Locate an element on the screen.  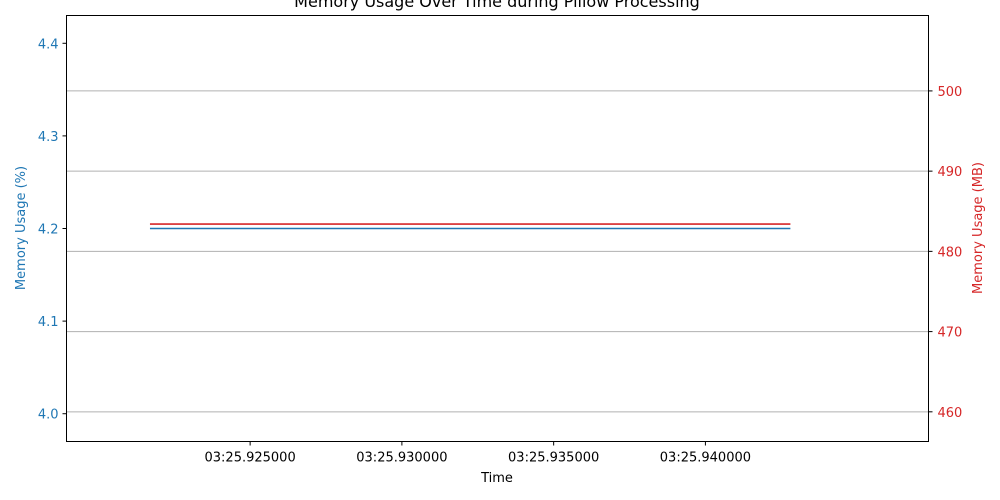
left-y-tick-label: 4.2 is located at coordinates (48, 230).